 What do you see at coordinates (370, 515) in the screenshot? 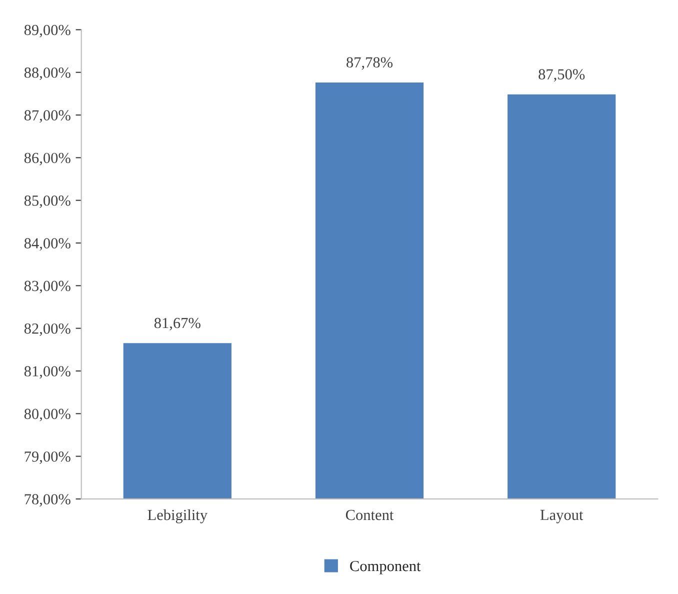
I see `x-tick-label: Content` at bounding box center [370, 515].